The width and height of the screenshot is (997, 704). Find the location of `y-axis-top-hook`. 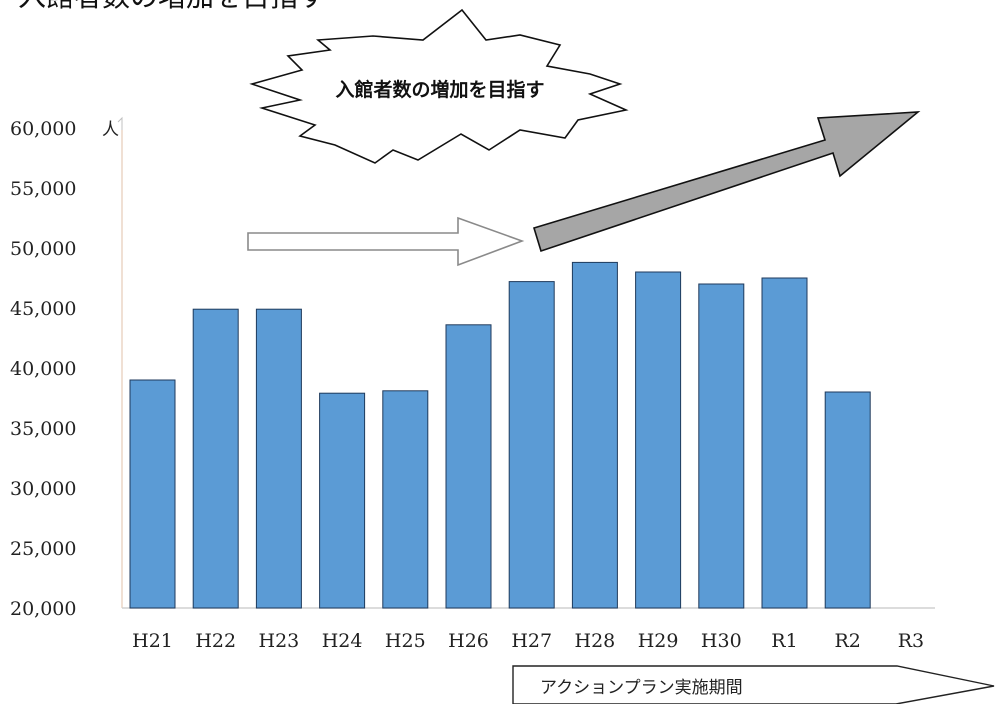

y-axis-top-hook is located at coordinates (120, 123).